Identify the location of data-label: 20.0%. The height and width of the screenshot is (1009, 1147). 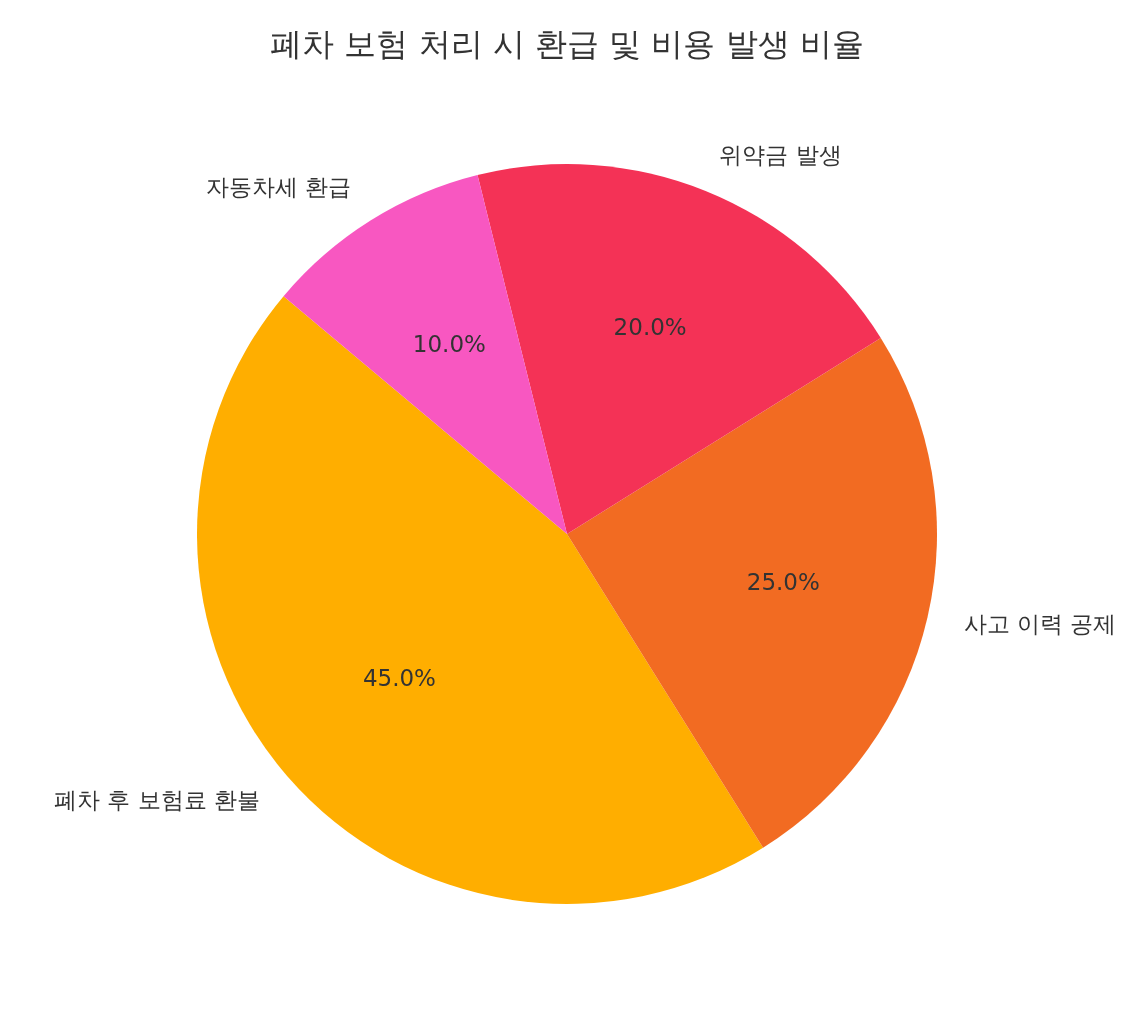
(650, 326).